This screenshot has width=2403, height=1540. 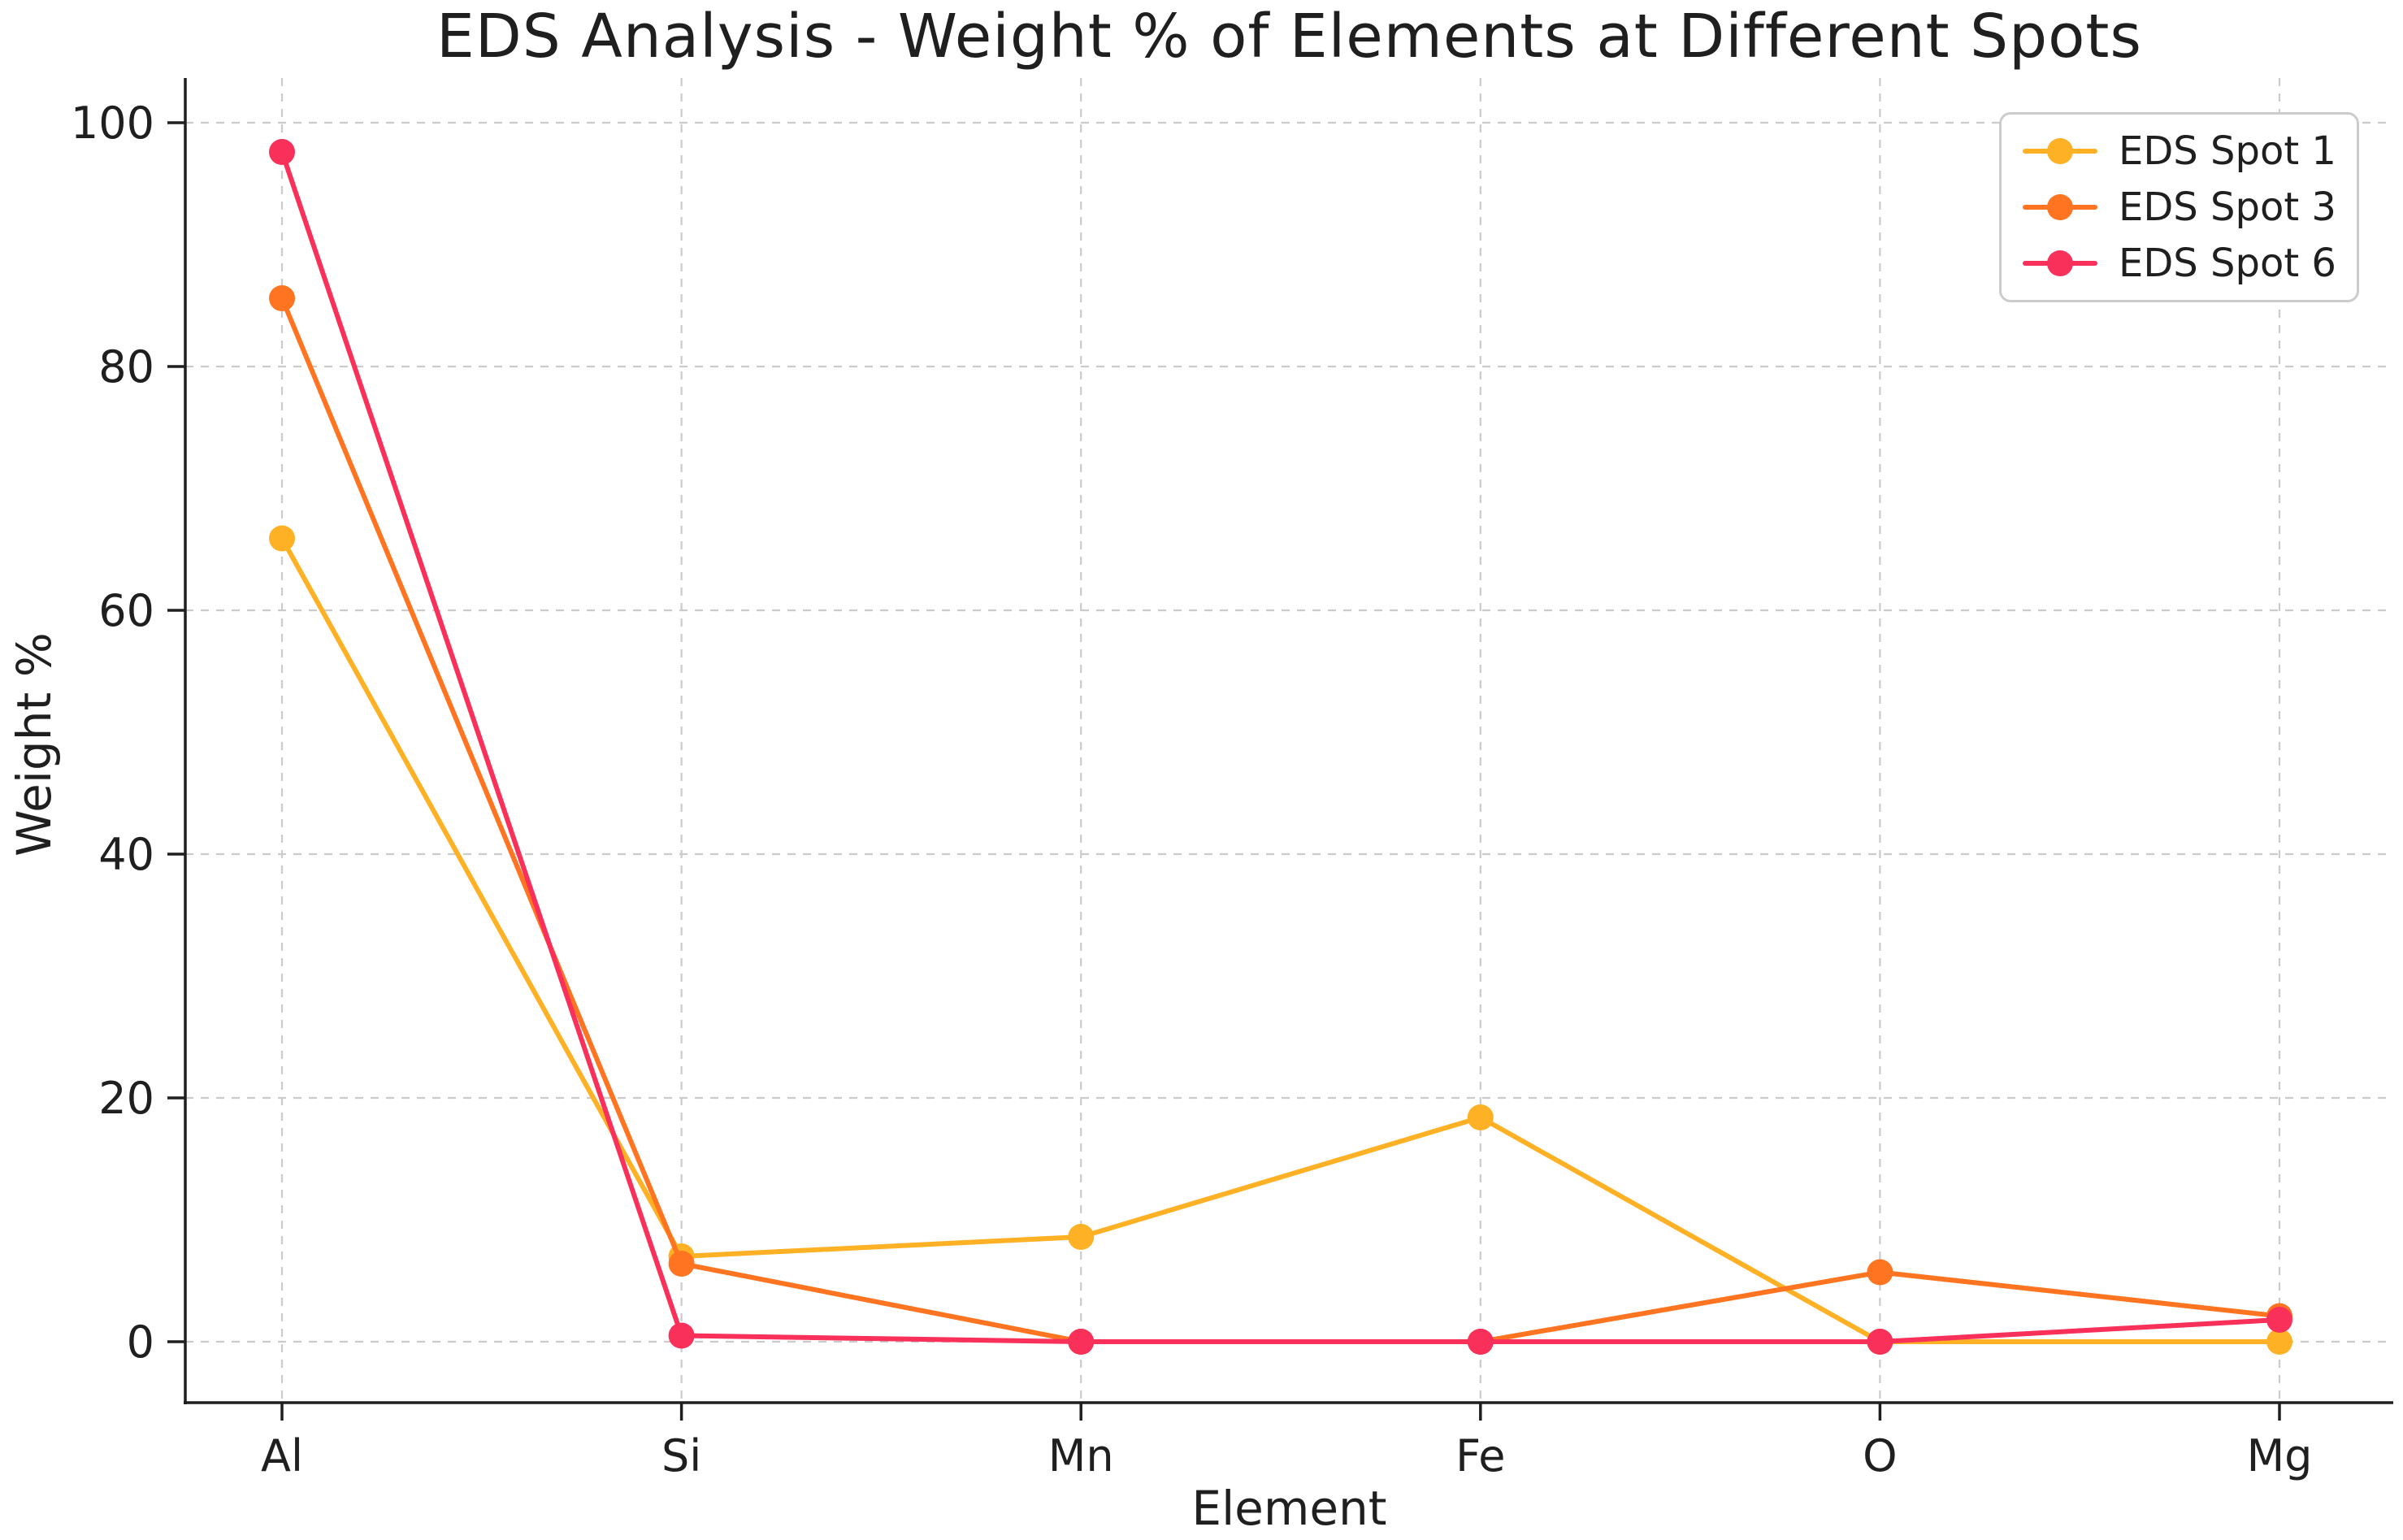 What do you see at coordinates (2227, 151) in the screenshot?
I see `legend-label: EDS Spot 1` at bounding box center [2227, 151].